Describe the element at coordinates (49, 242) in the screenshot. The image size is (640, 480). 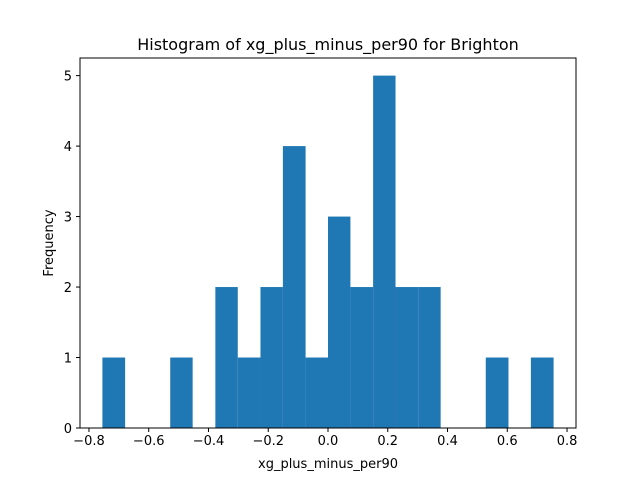
I see `y-axis-label: Frequency` at that location.